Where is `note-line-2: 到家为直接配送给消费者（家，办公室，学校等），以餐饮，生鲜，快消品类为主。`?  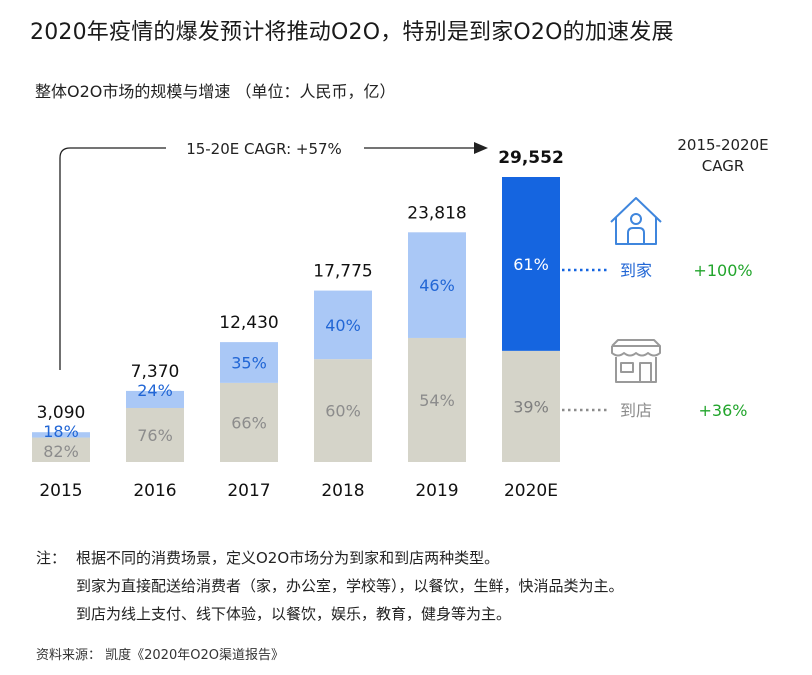
note-line-2: 到家为直接配送给消费者（家，办公室，学校等），以餐饮，生鲜，快消品类为主。 is located at coordinates (350, 586).